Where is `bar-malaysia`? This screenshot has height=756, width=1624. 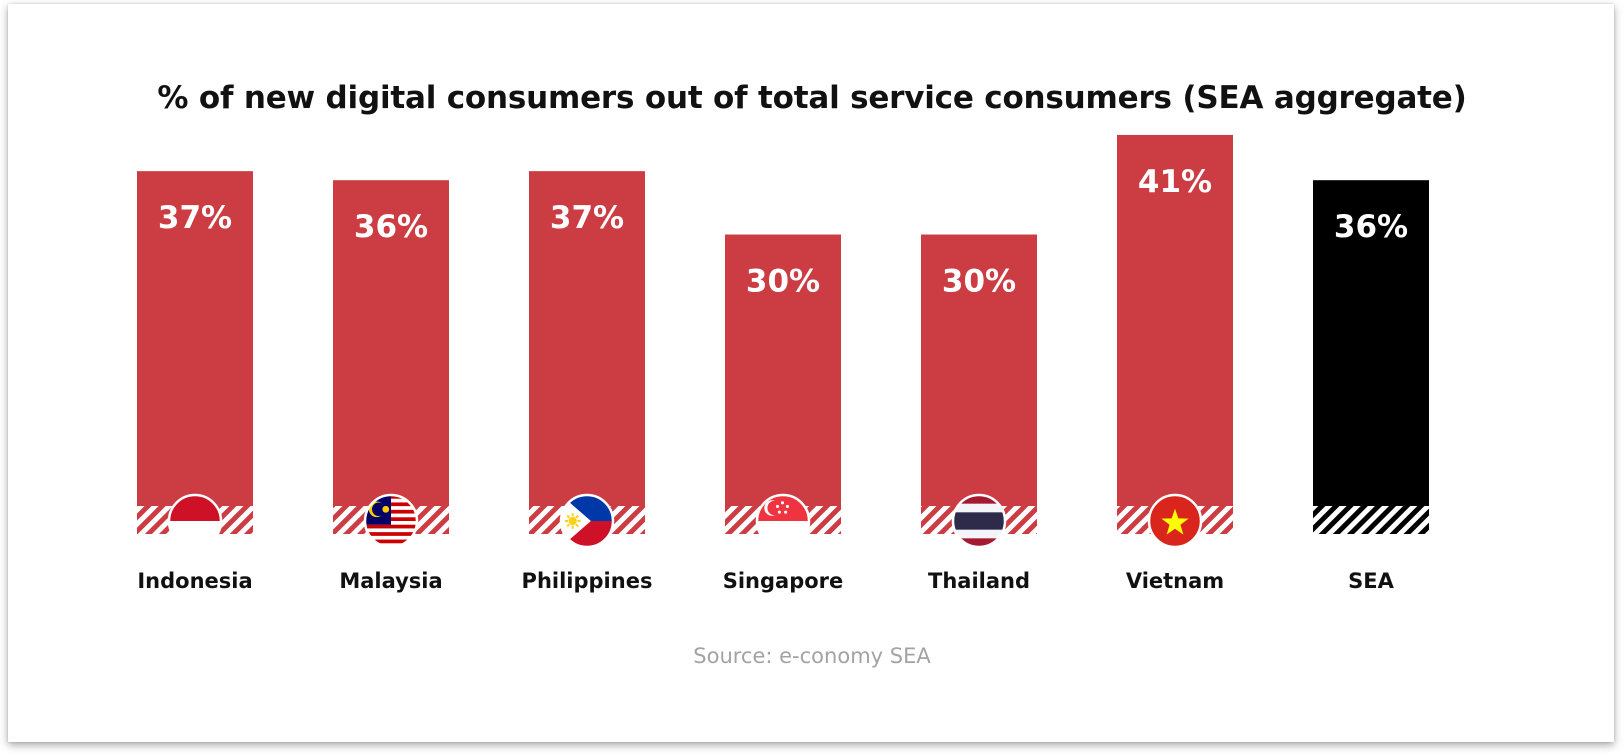 bar-malaysia is located at coordinates (391, 343).